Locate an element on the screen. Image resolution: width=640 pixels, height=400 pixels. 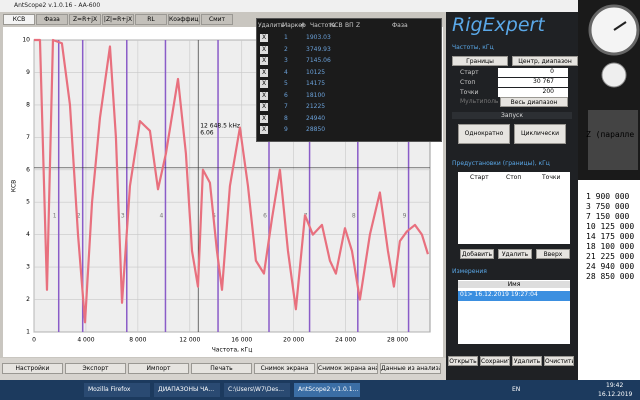
desktop-gadget is located at coordinates (609, 90).